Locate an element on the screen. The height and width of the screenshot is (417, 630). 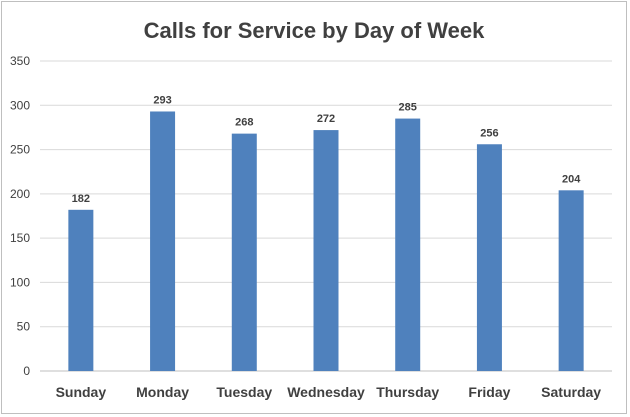
data-label: 272 is located at coordinates (326, 119).